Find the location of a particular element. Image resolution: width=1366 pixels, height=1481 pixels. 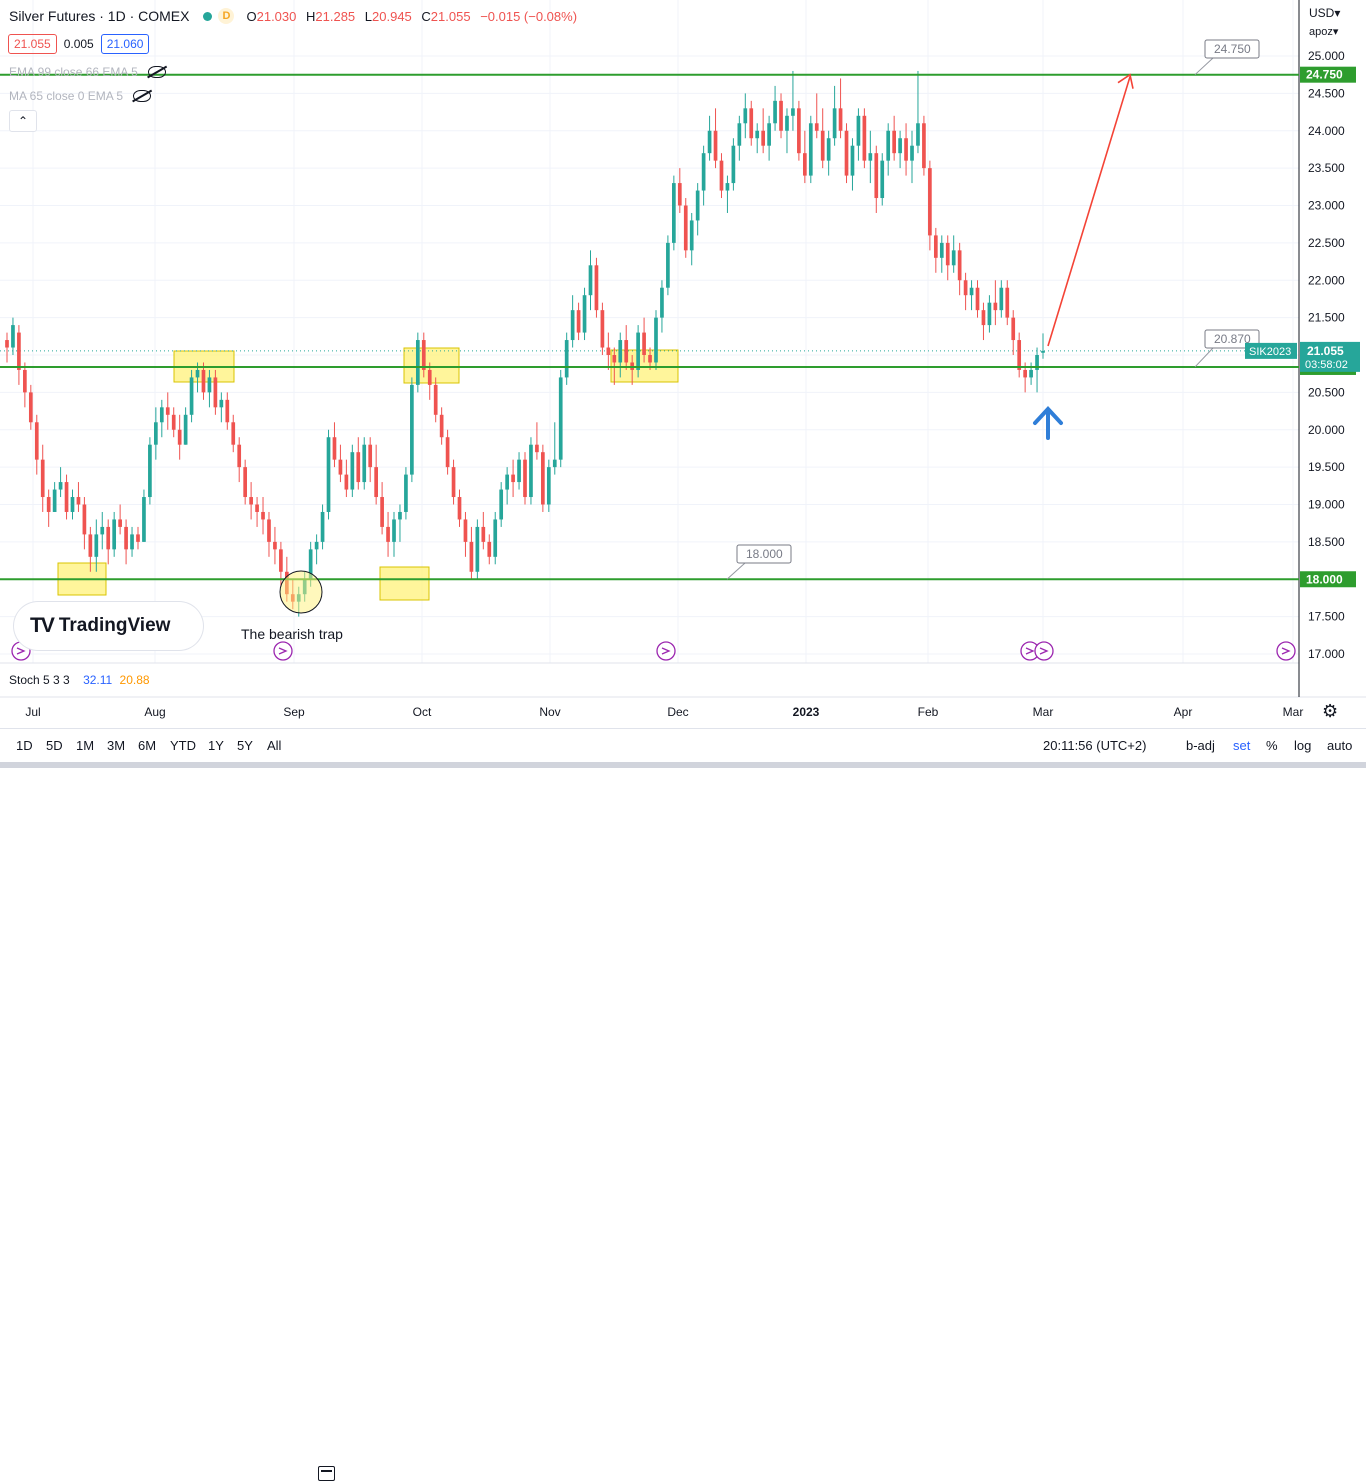

currency-selector: USD▾ is located at coordinates (1325, 13).